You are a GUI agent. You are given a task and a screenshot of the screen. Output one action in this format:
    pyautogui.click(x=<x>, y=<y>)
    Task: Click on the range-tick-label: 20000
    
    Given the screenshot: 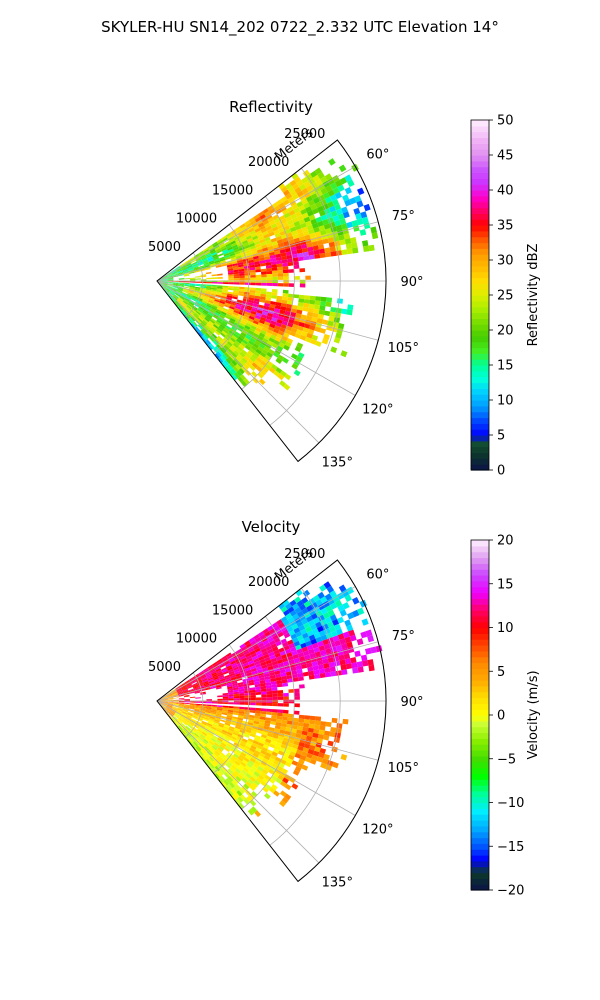 What is the action you would take?
    pyautogui.click(x=268, y=162)
    